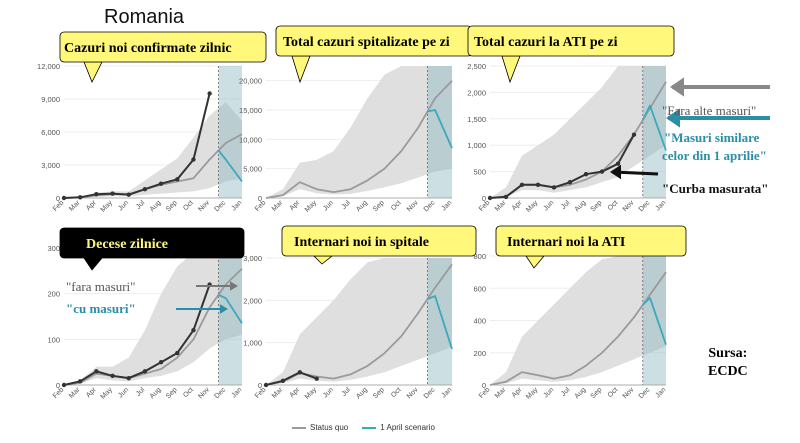 The width and height of the screenshot is (800, 443). I want to click on chart-title: Internari noi in spitale, so click(361, 242).